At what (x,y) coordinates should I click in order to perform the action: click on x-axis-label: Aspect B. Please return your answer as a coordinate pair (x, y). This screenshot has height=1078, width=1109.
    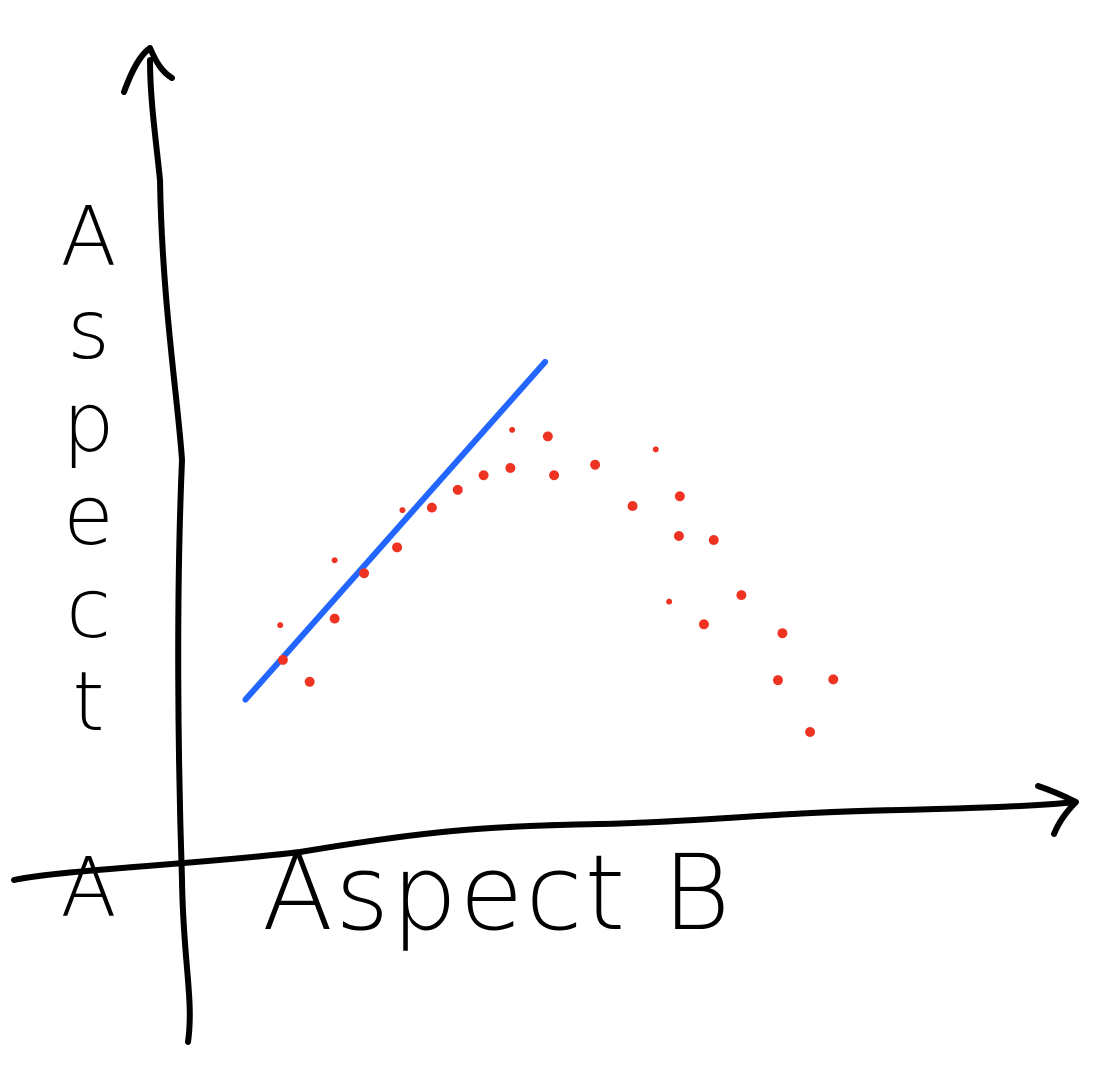
    Looking at the image, I should click on (497, 893).